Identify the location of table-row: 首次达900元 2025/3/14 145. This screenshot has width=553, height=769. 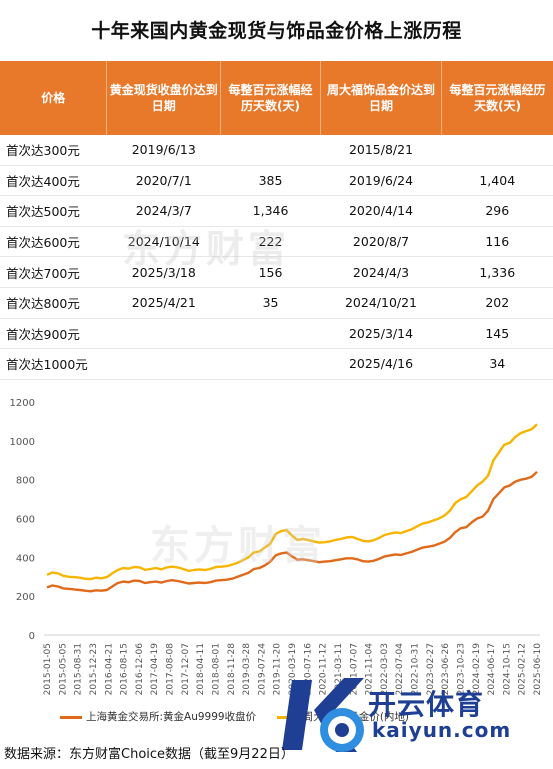
(276, 334).